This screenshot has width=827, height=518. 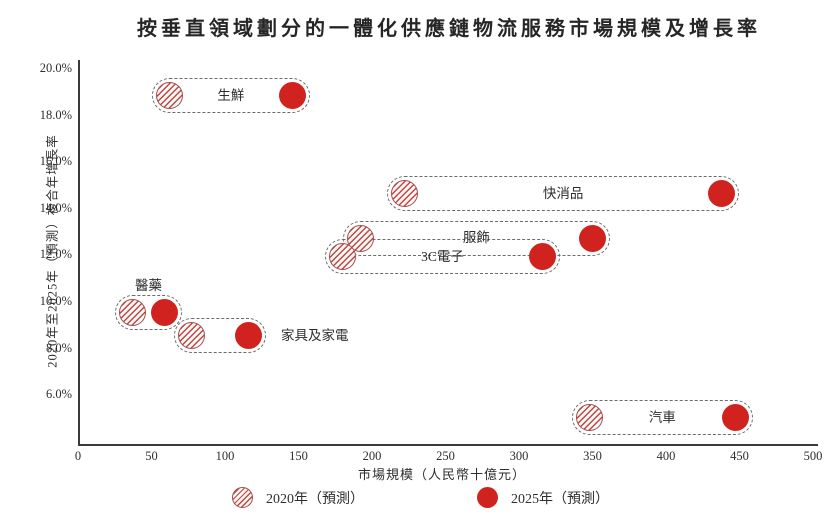 I want to click on x-tick-label: 50, so click(x=151, y=456).